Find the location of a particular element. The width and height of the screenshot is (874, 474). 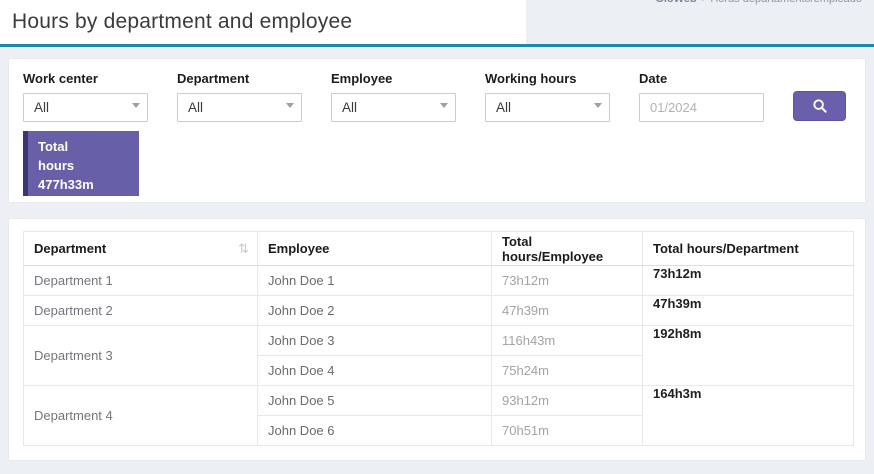

sort-icon: ⇅ is located at coordinates (243, 248).